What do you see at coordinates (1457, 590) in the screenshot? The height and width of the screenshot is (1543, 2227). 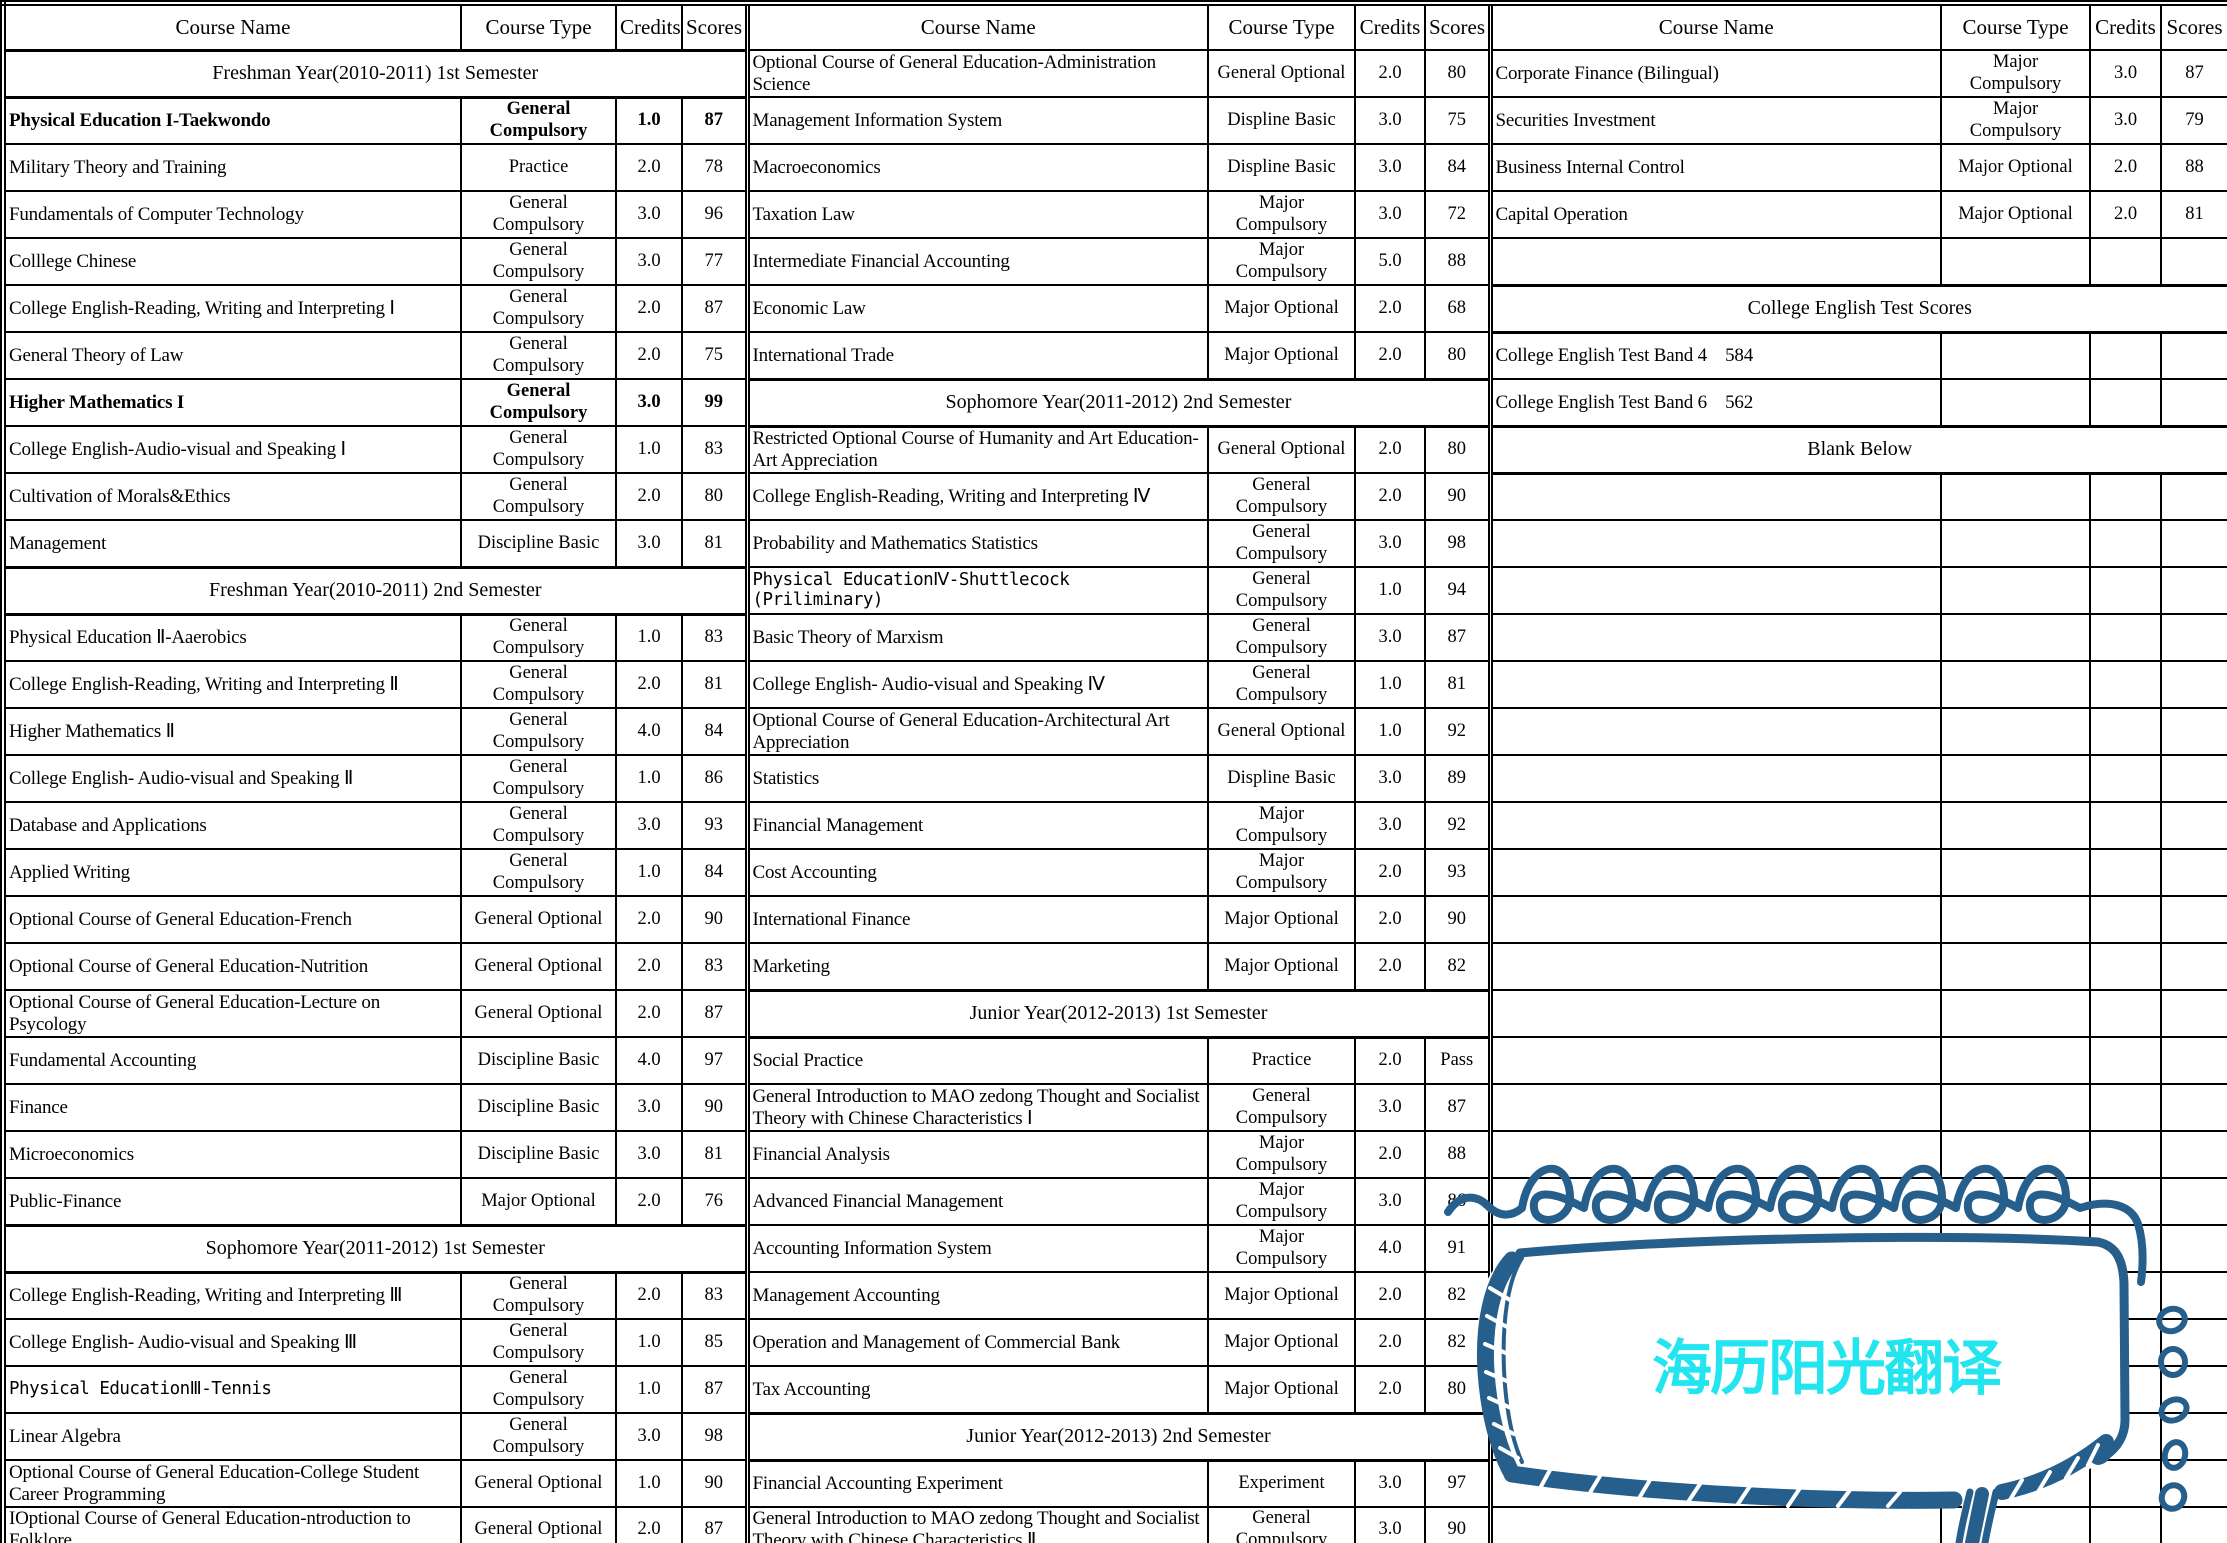 I see `cell-score: 94` at bounding box center [1457, 590].